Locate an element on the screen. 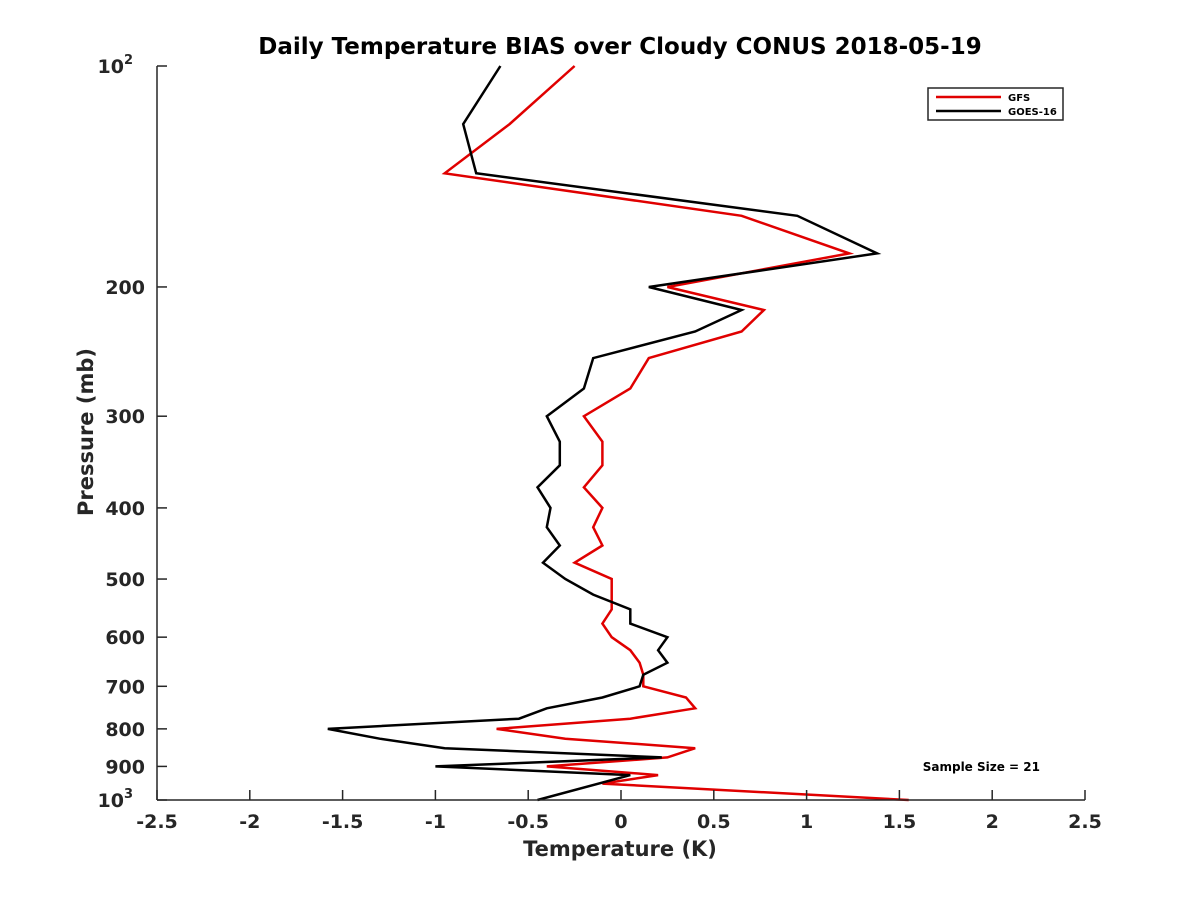 Image resolution: width=1200 pixels, height=905 pixels. legend-label-gfs: GFS is located at coordinates (1019, 98).